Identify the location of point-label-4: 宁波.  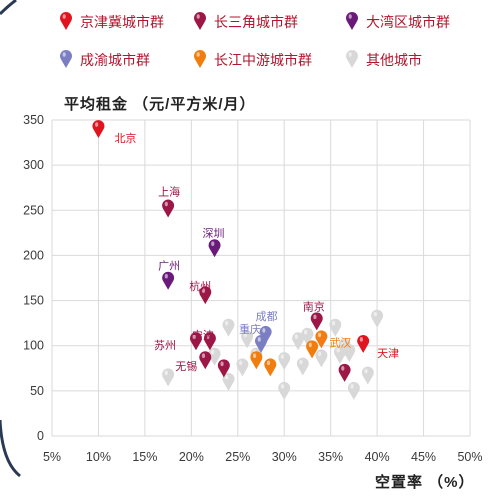
(203, 335).